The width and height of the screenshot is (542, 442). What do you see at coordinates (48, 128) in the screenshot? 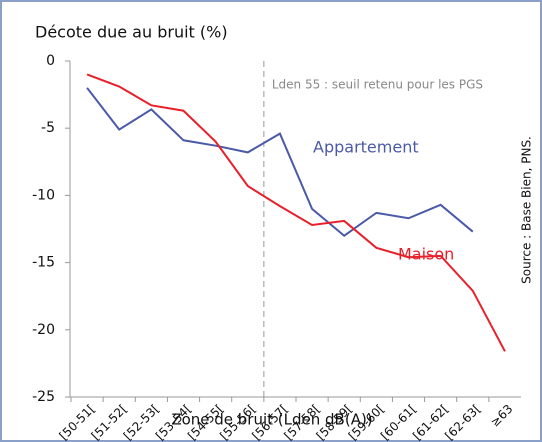
I see `y-tick-label: -5` at bounding box center [48, 128].